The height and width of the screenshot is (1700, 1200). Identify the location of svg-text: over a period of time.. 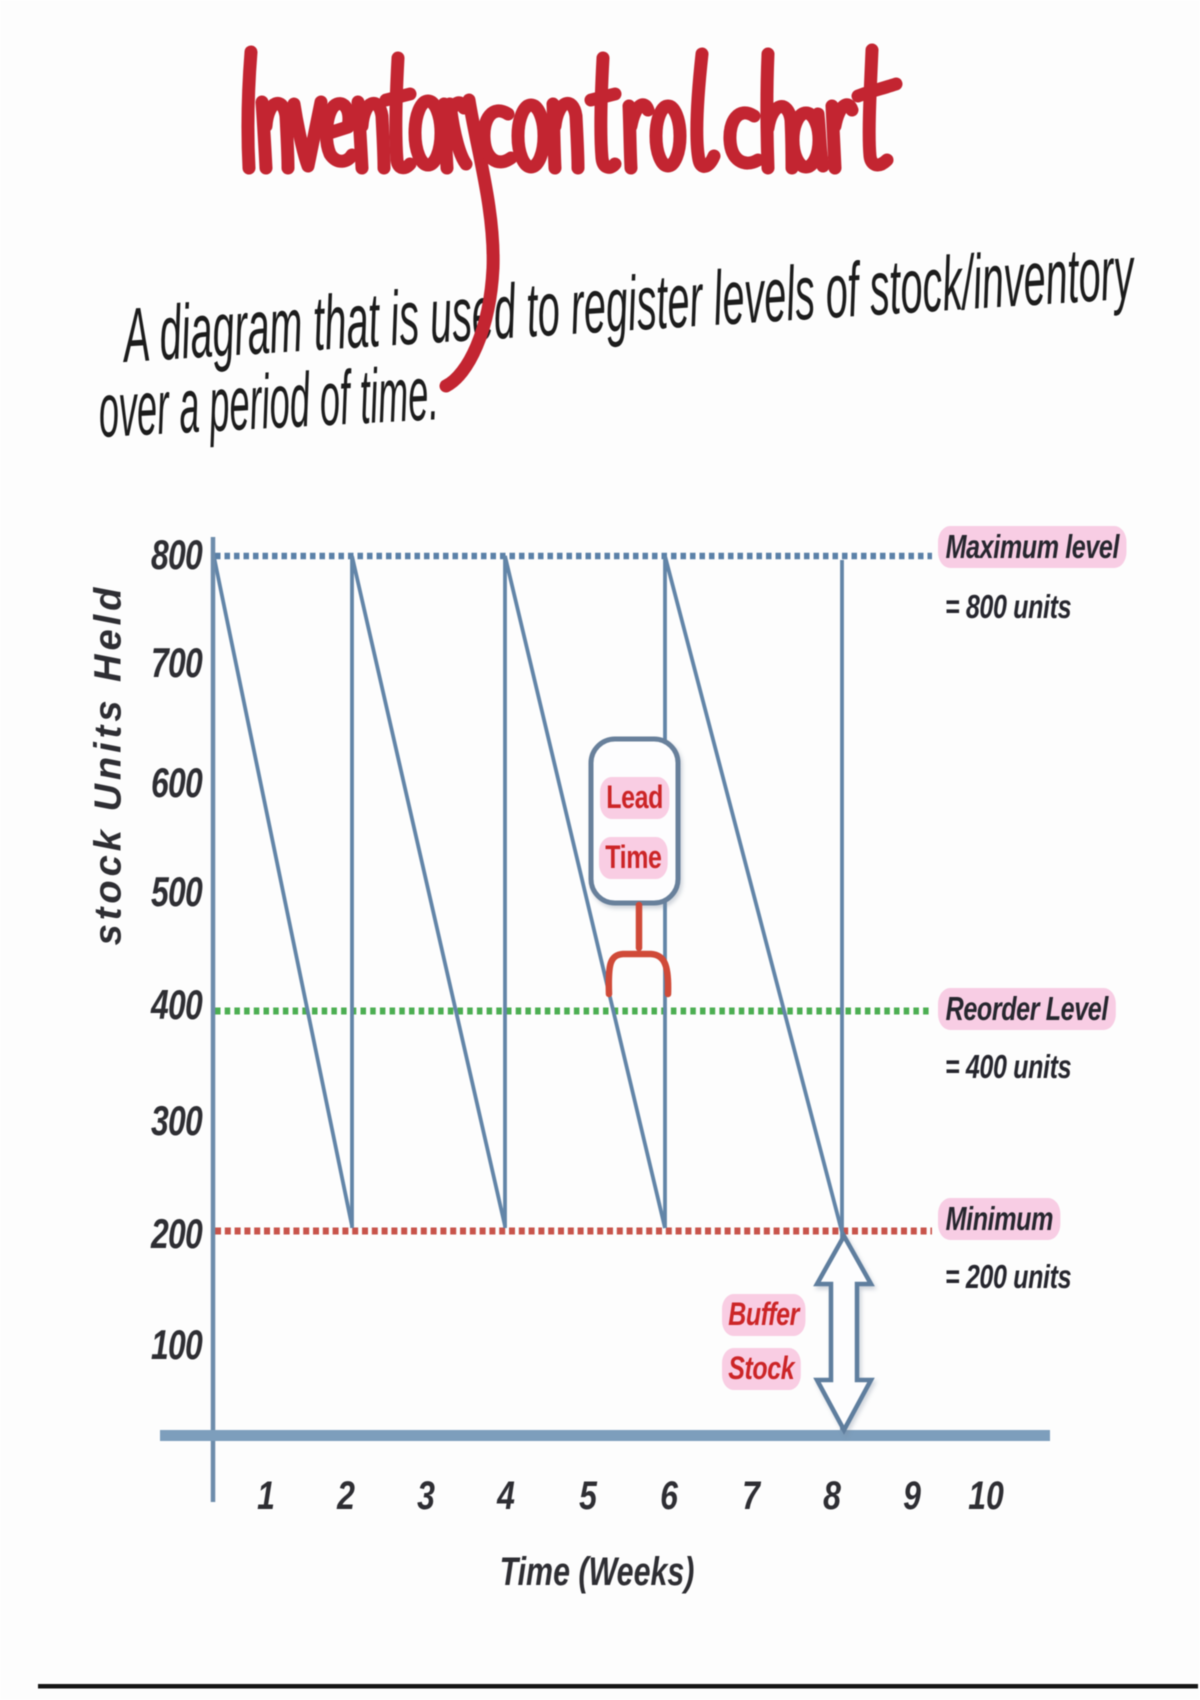
(268, 402).